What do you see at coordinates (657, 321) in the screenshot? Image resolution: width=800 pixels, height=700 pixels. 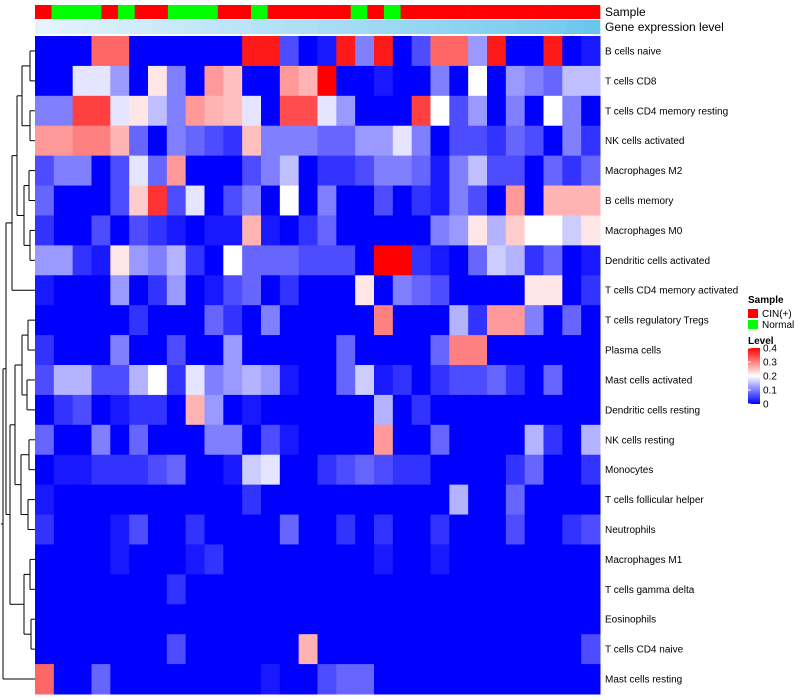 I see `row-label: T cells regulatory Tregs` at bounding box center [657, 321].